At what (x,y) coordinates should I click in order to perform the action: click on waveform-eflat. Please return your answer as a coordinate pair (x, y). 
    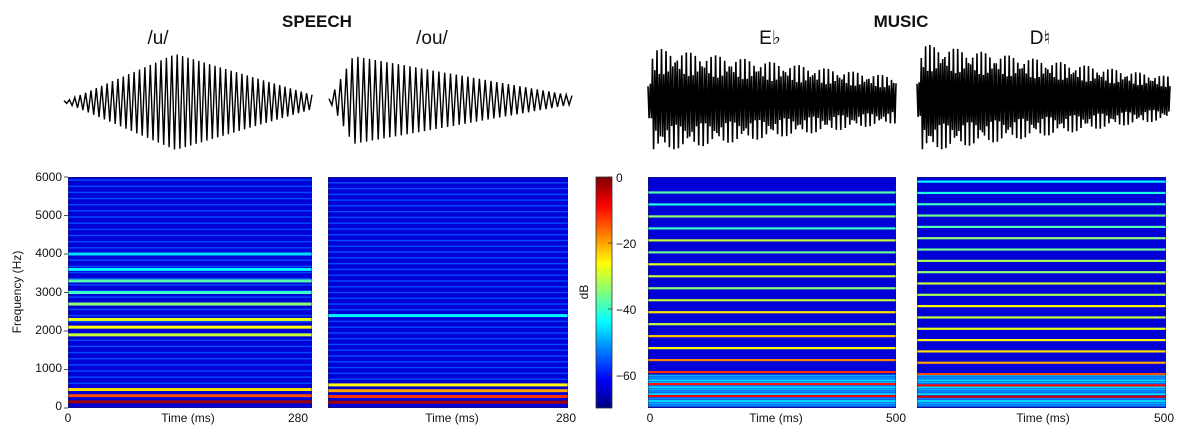
    Looking at the image, I should click on (772, 99).